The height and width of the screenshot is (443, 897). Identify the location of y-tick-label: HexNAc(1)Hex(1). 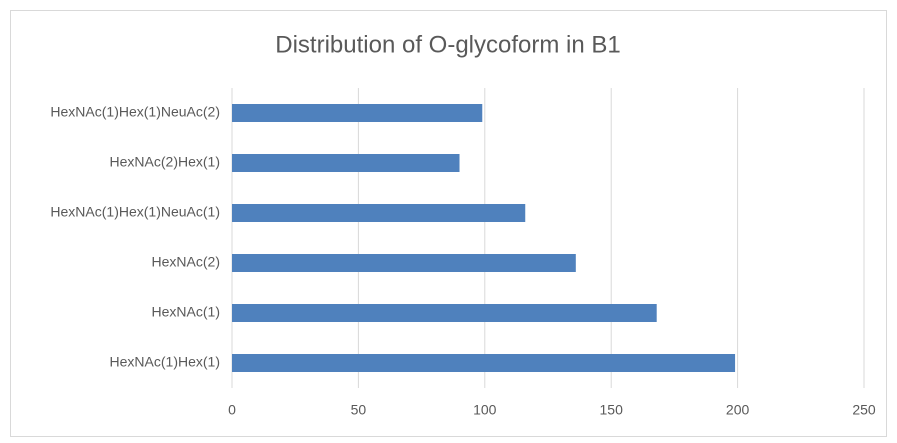
(165, 362).